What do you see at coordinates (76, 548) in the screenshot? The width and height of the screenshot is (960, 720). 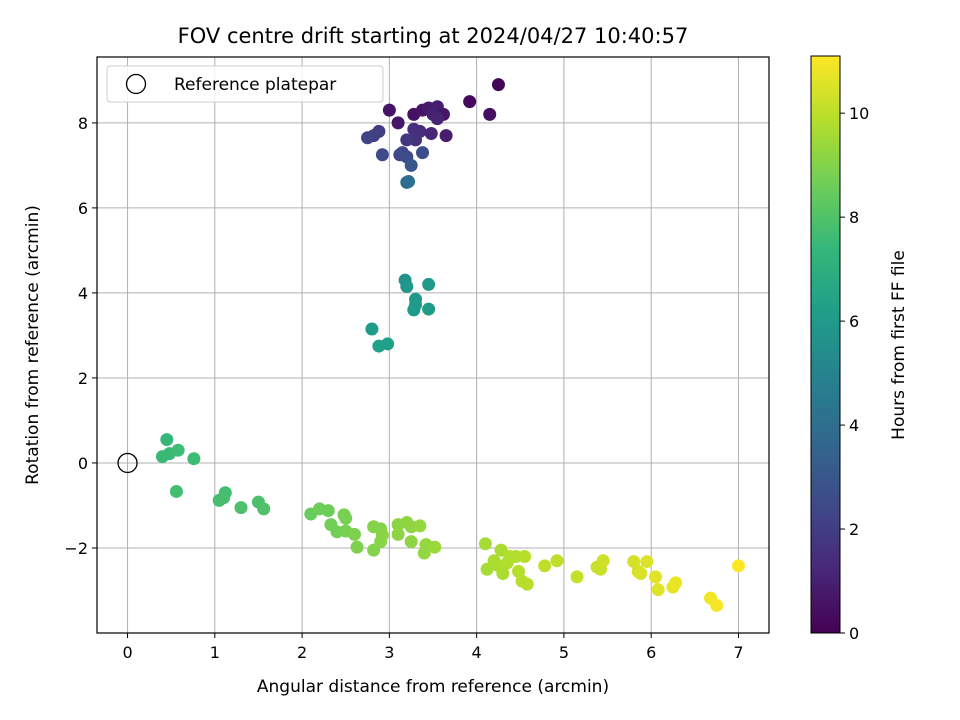 I see `y-tick-label: −2` at bounding box center [76, 548].